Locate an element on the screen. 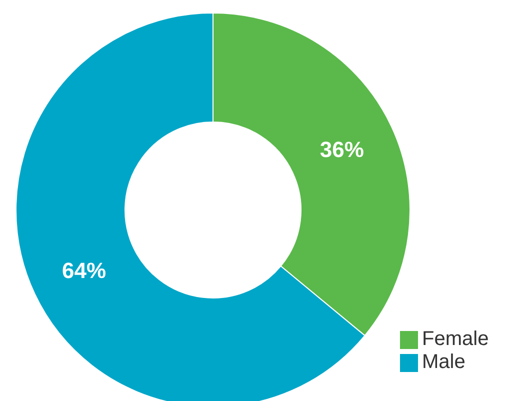 The image size is (521, 401). data-label: 64% is located at coordinates (84, 271).